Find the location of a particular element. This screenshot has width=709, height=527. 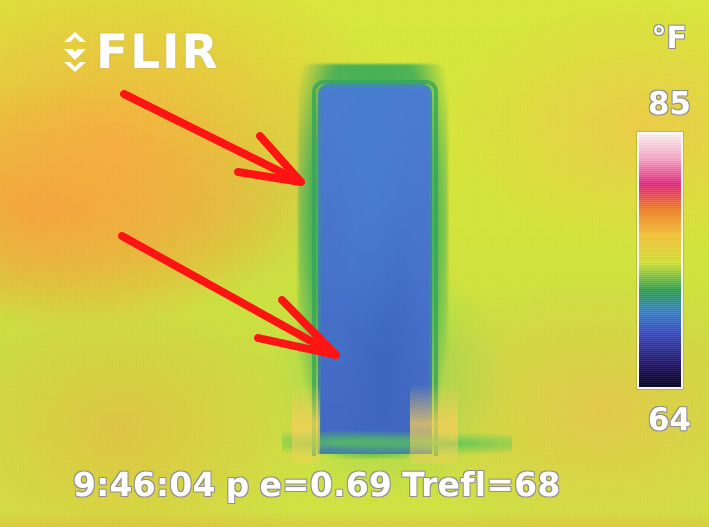

emissivity-value: e=0.69 is located at coordinates (326, 484).